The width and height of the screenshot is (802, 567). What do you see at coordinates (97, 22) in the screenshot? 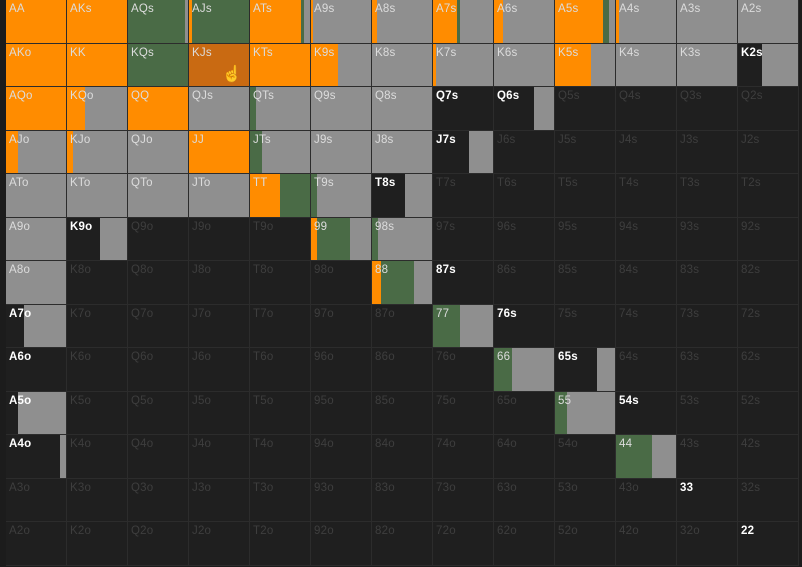
I see `hand-cell-aks: AKs` at bounding box center [97, 22].